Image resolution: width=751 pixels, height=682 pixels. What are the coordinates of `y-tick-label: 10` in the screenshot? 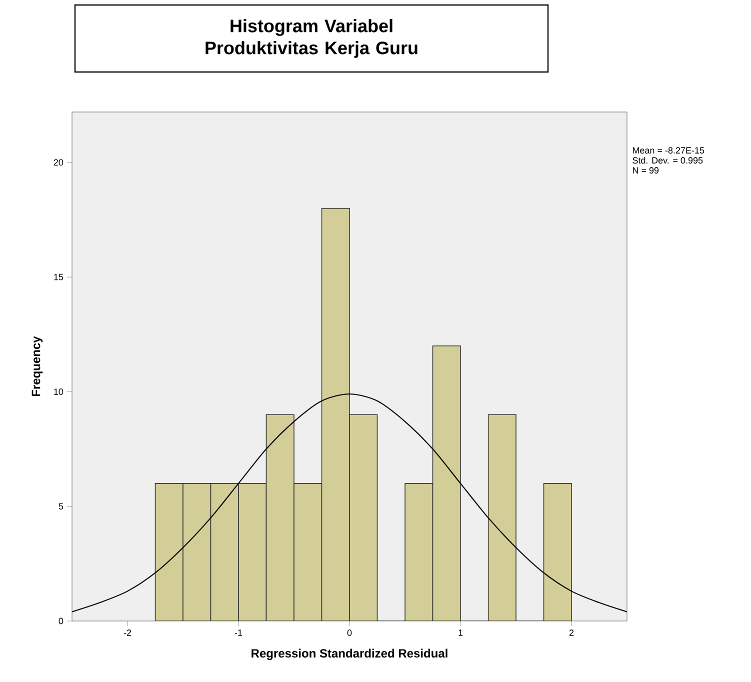 It's located at (59, 391).